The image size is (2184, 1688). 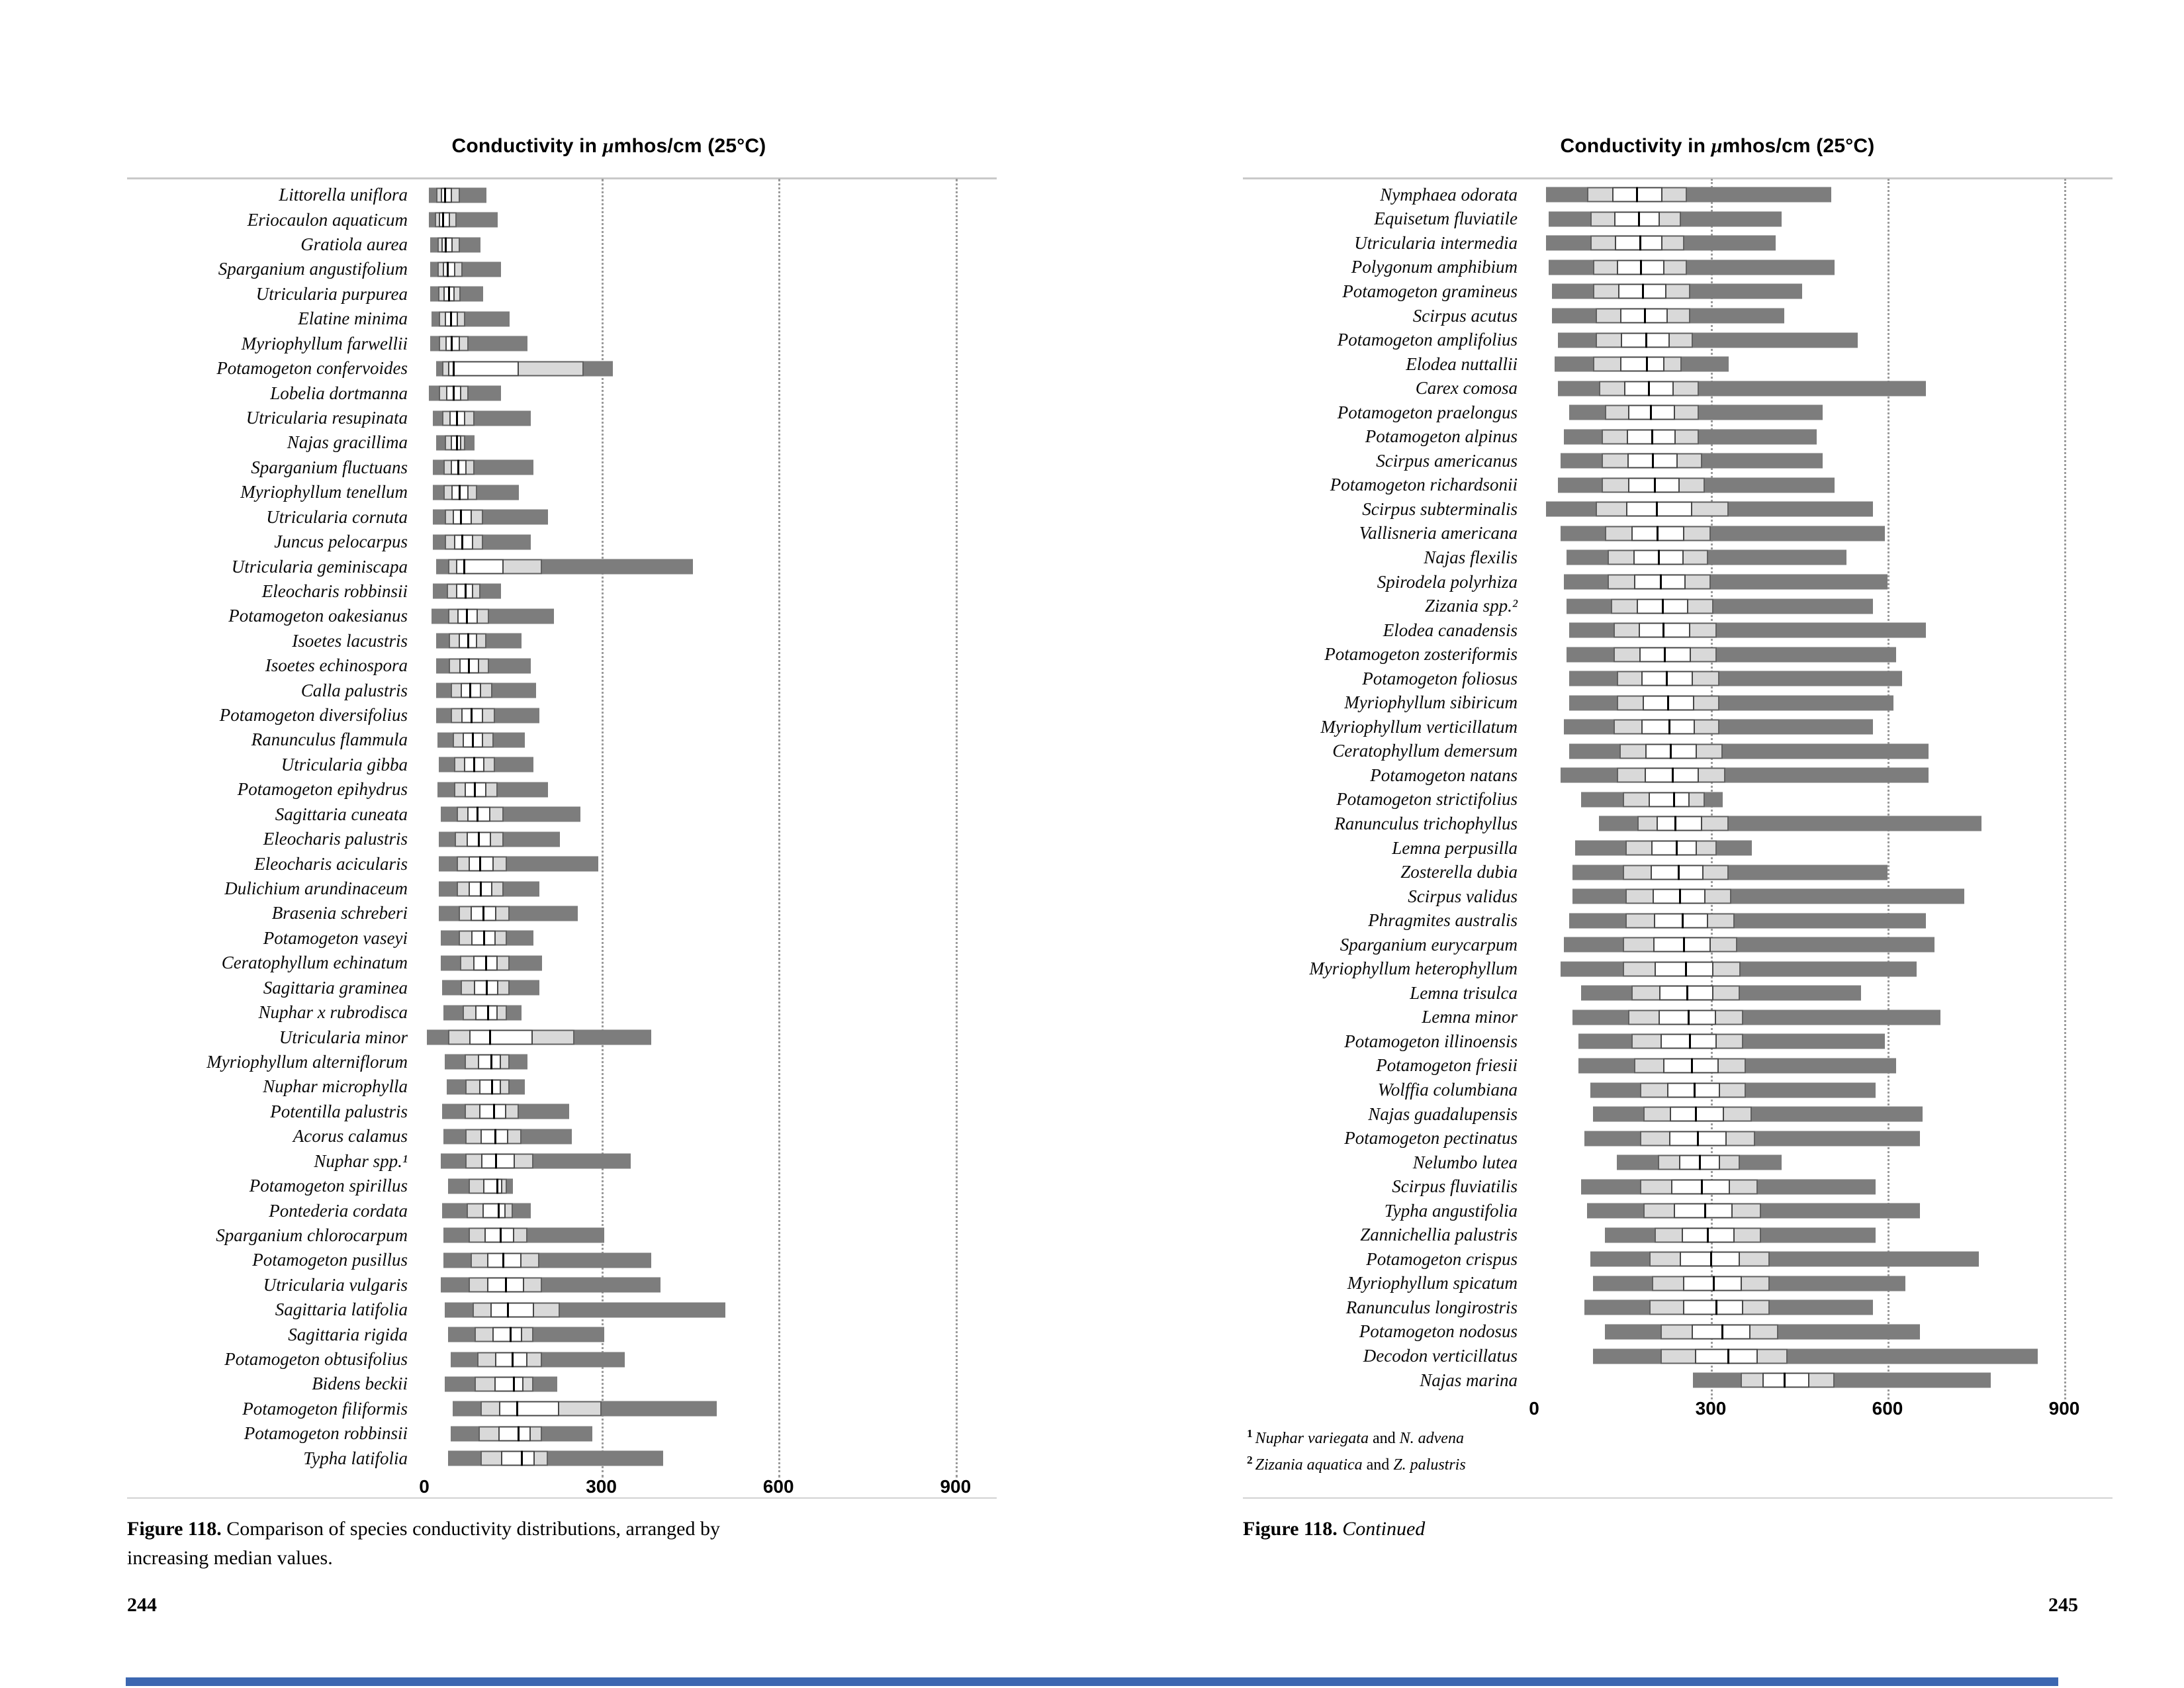 What do you see at coordinates (562, 1161) in the screenshot?
I see `species-row: Nuphar spp.¹` at bounding box center [562, 1161].